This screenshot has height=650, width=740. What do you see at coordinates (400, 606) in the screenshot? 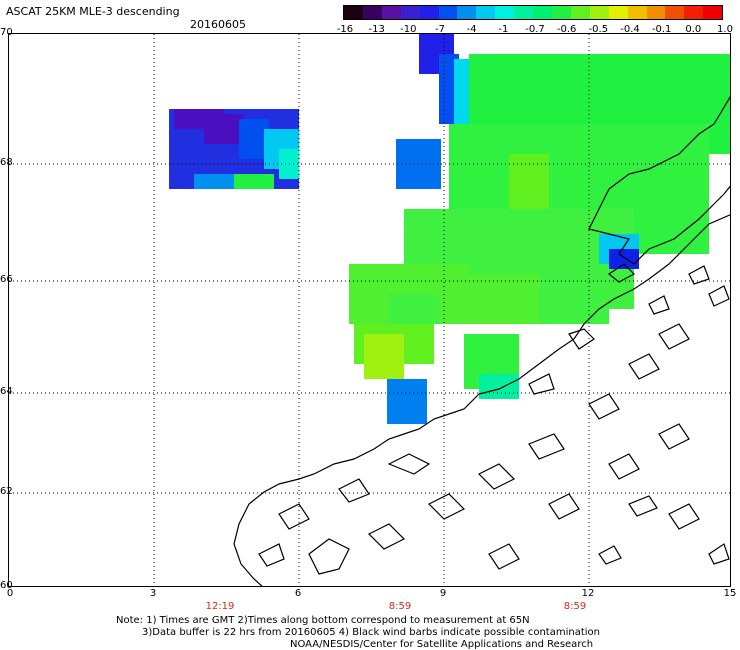
I see `time-label-2: 8:59` at bounding box center [400, 606].